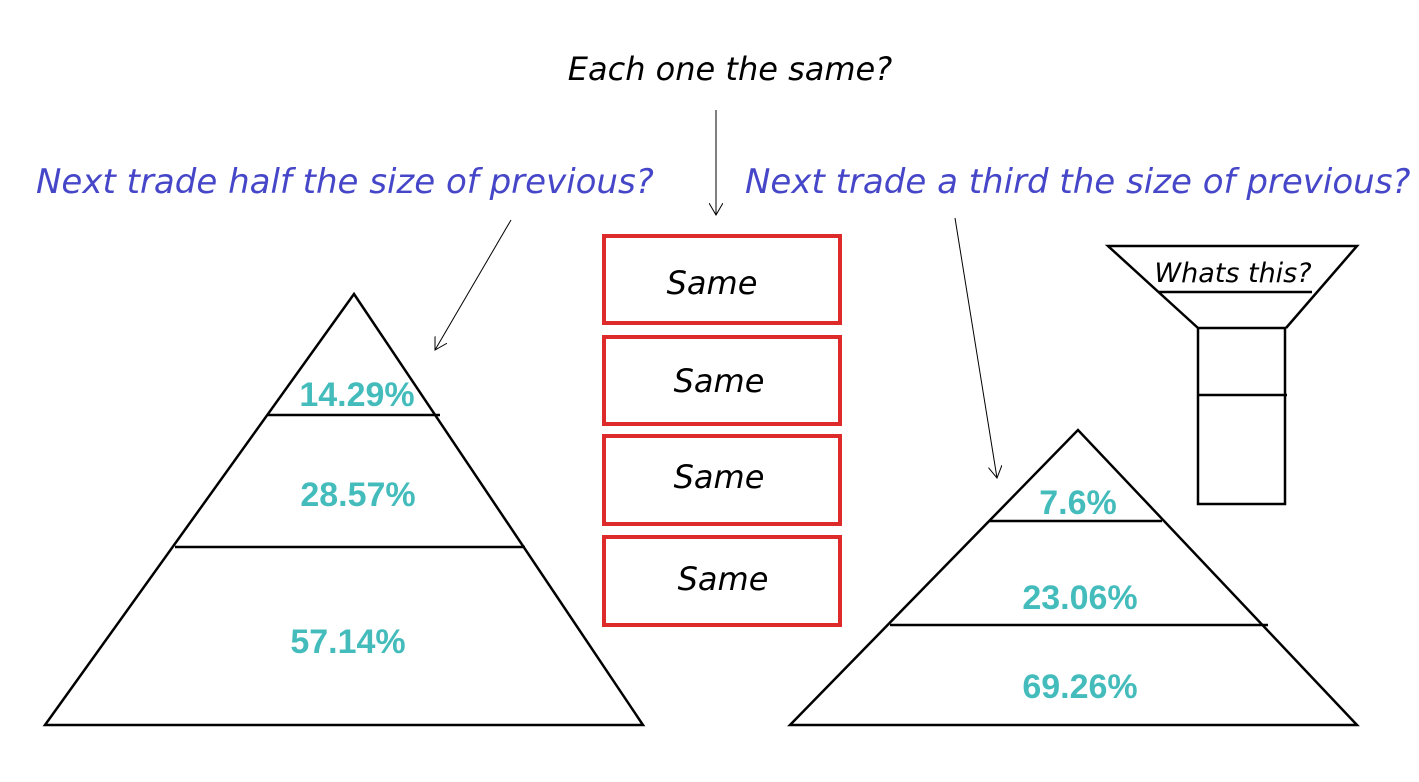 This screenshot has width=1419, height=782. I want to click on left-question: Next trade half the size of previous?, so click(345, 182).